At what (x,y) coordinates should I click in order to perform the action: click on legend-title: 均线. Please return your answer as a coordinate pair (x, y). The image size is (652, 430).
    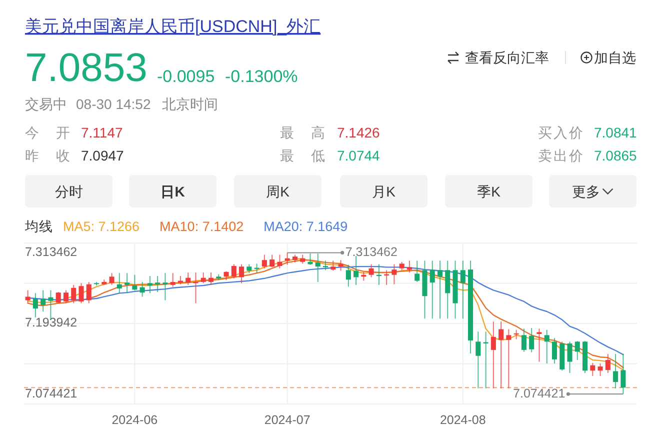
    Looking at the image, I should click on (38, 226).